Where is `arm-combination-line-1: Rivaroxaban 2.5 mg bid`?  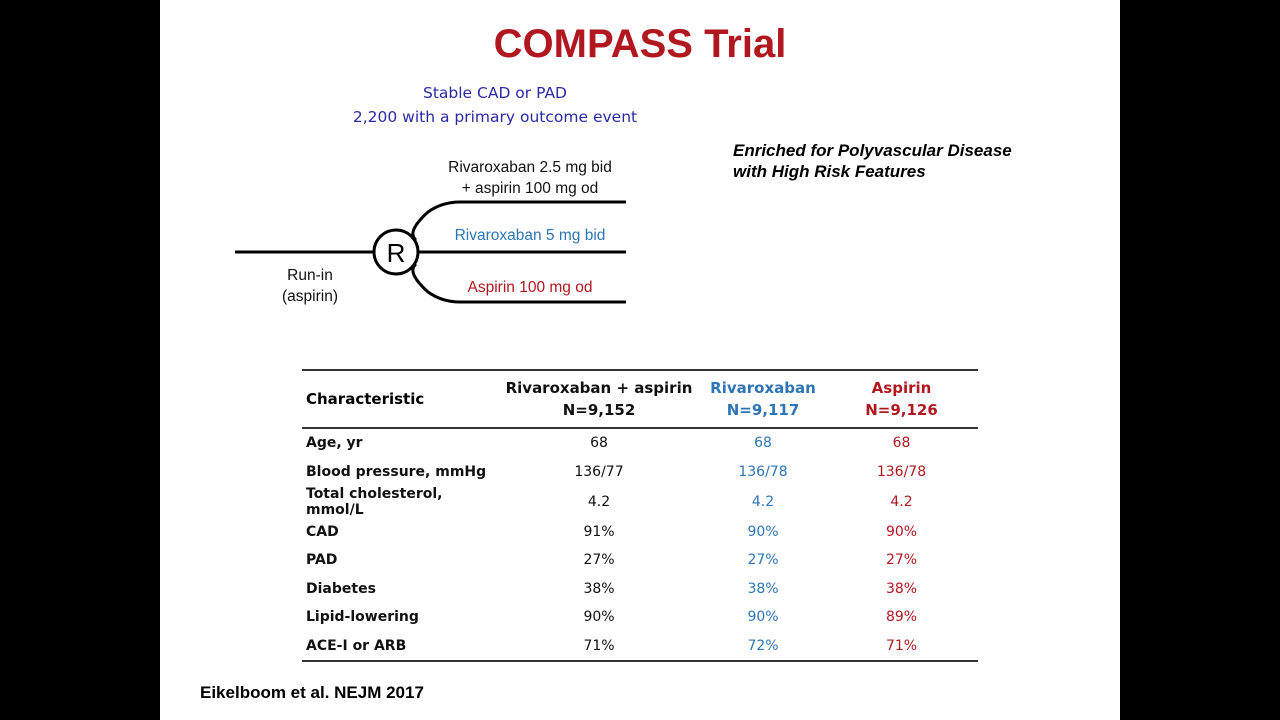
arm-combination-line-1: Rivaroxaban 2.5 mg bid is located at coordinates (530, 167).